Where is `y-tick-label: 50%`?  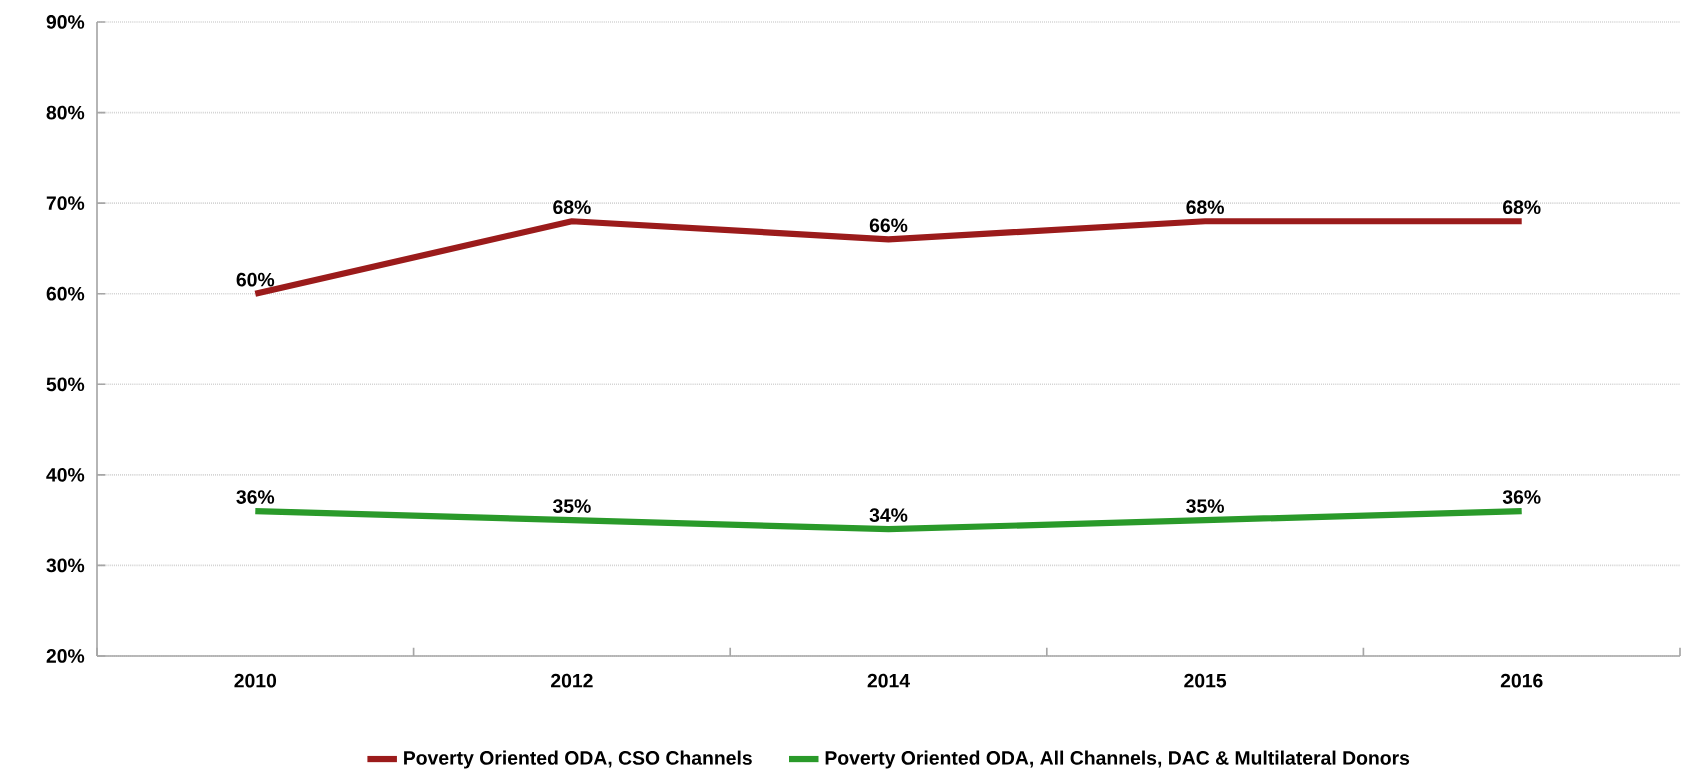
y-tick-label: 50% is located at coordinates (65, 384).